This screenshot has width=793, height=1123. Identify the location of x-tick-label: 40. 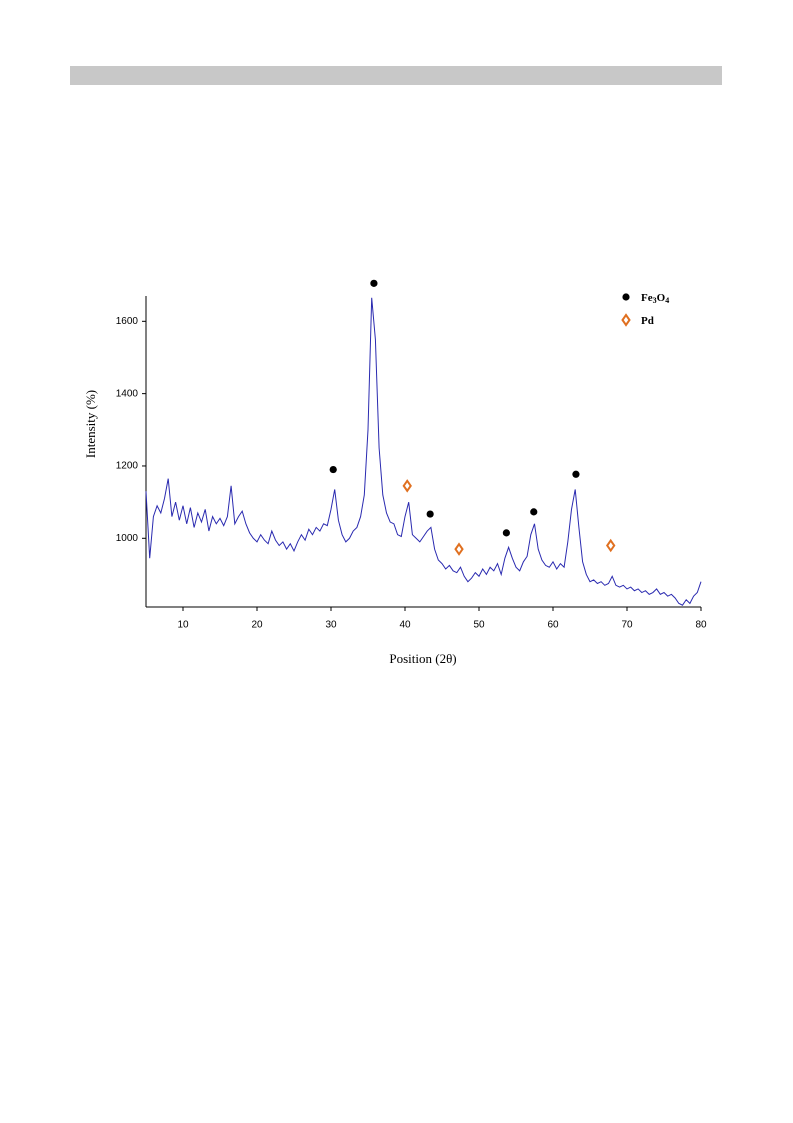
(405, 625).